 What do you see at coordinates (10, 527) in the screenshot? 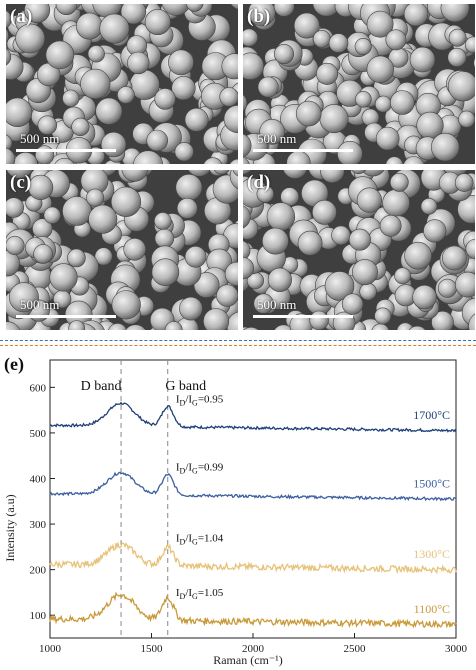
I see `y-axis-title: Intensity (a.u)` at bounding box center [10, 527].